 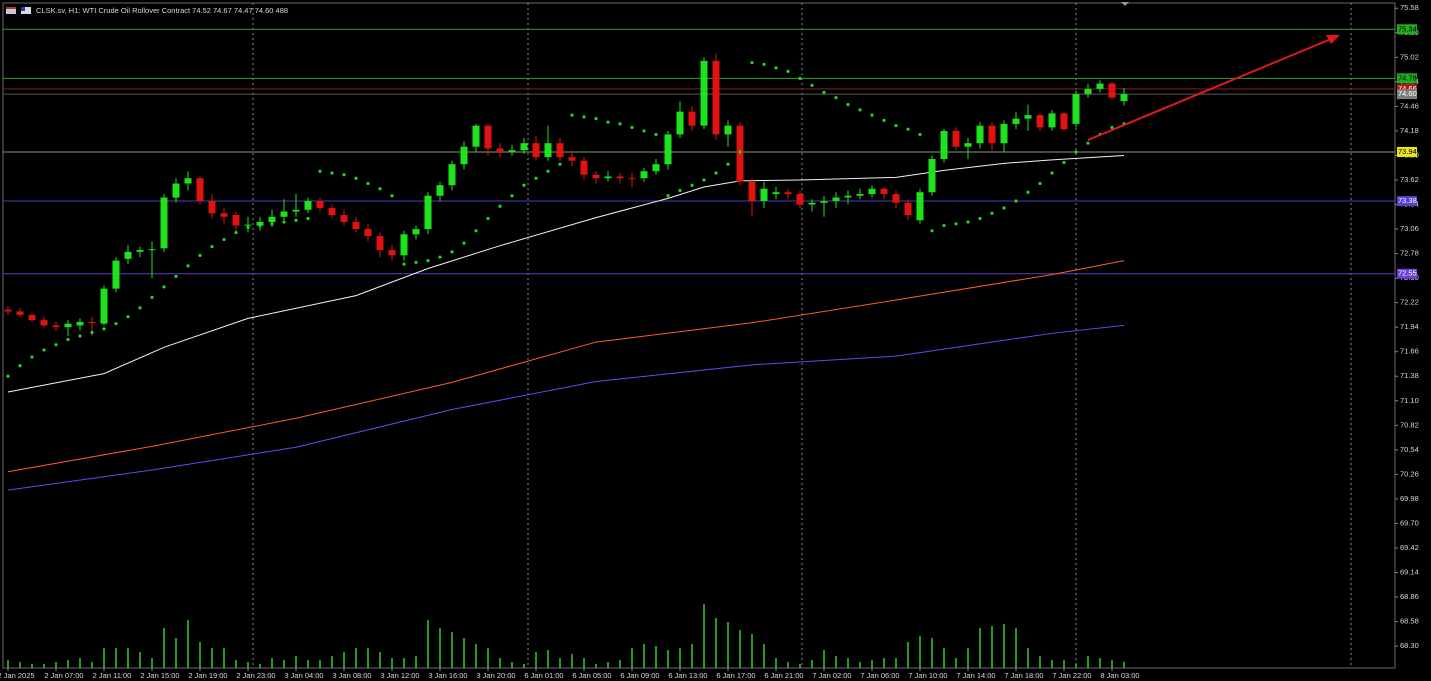 What do you see at coordinates (1407, 151) in the screenshot?
I see `level-label: 73.94` at bounding box center [1407, 151].